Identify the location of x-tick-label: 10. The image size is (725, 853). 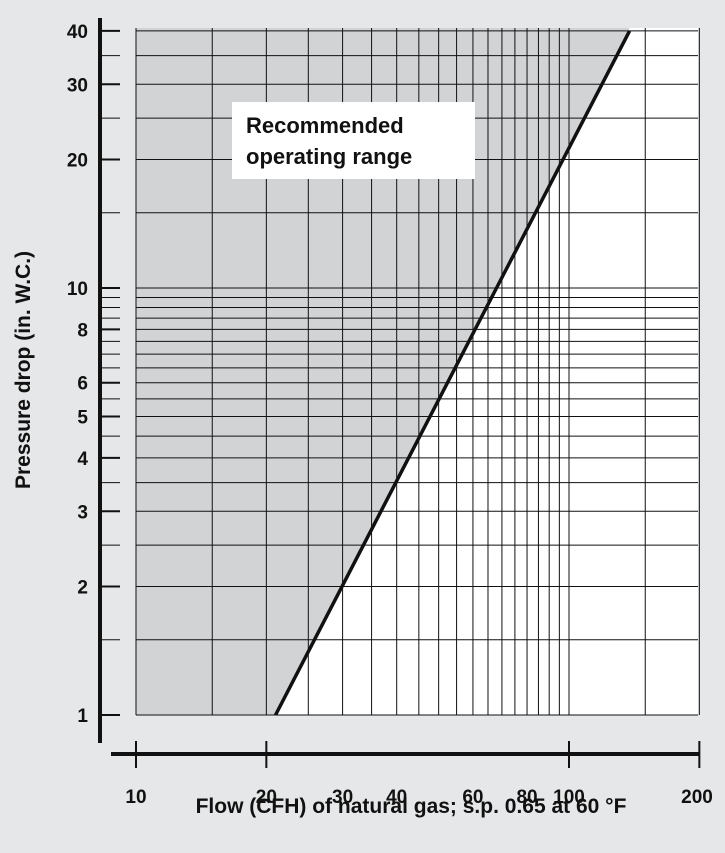
(135, 797).